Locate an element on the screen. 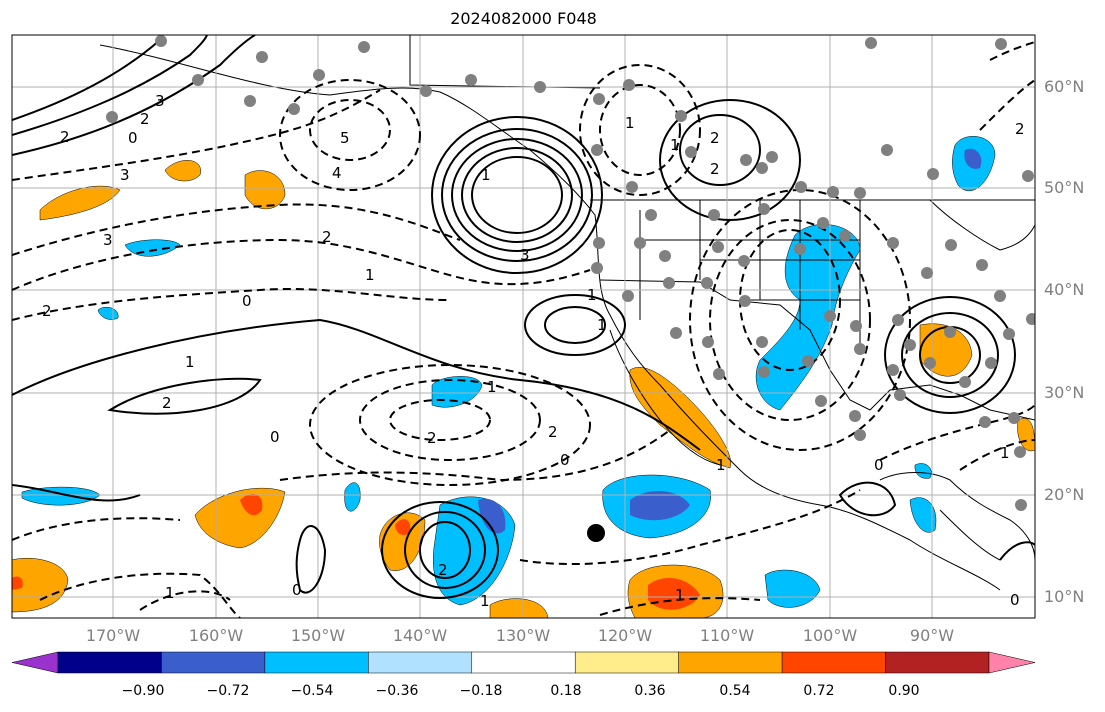  lat-label: 60°N is located at coordinates (1064, 86).